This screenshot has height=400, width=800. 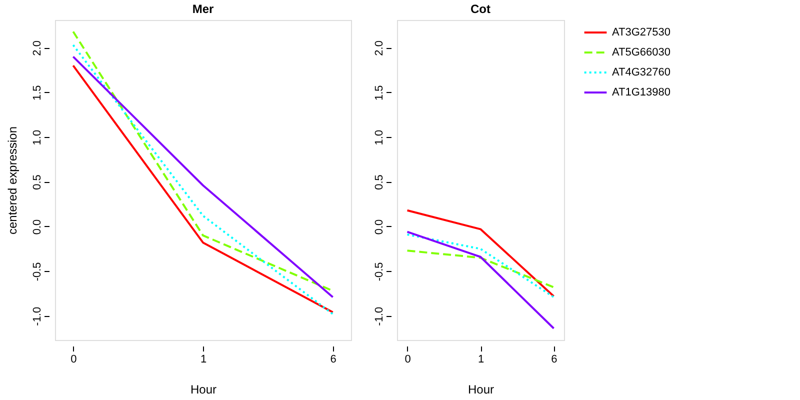 I want to click on legend-label: AT3G27530, so click(x=641, y=32).